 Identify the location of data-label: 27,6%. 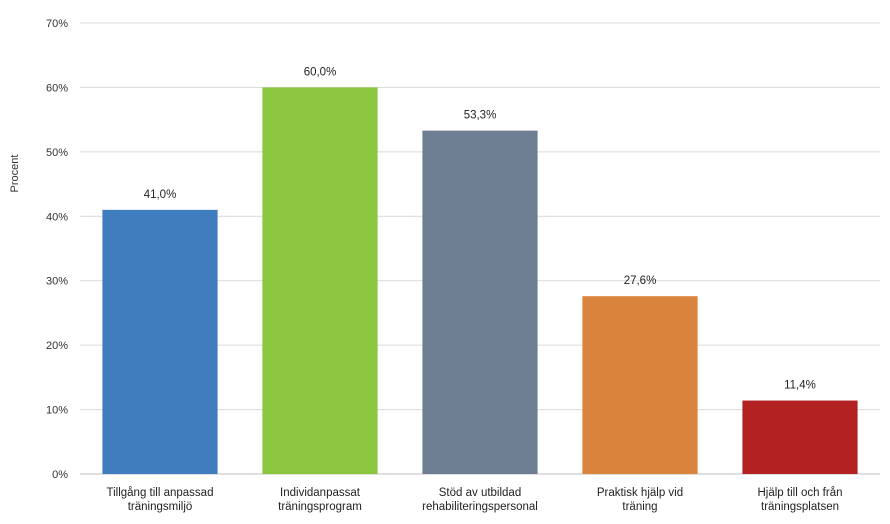
(640, 281).